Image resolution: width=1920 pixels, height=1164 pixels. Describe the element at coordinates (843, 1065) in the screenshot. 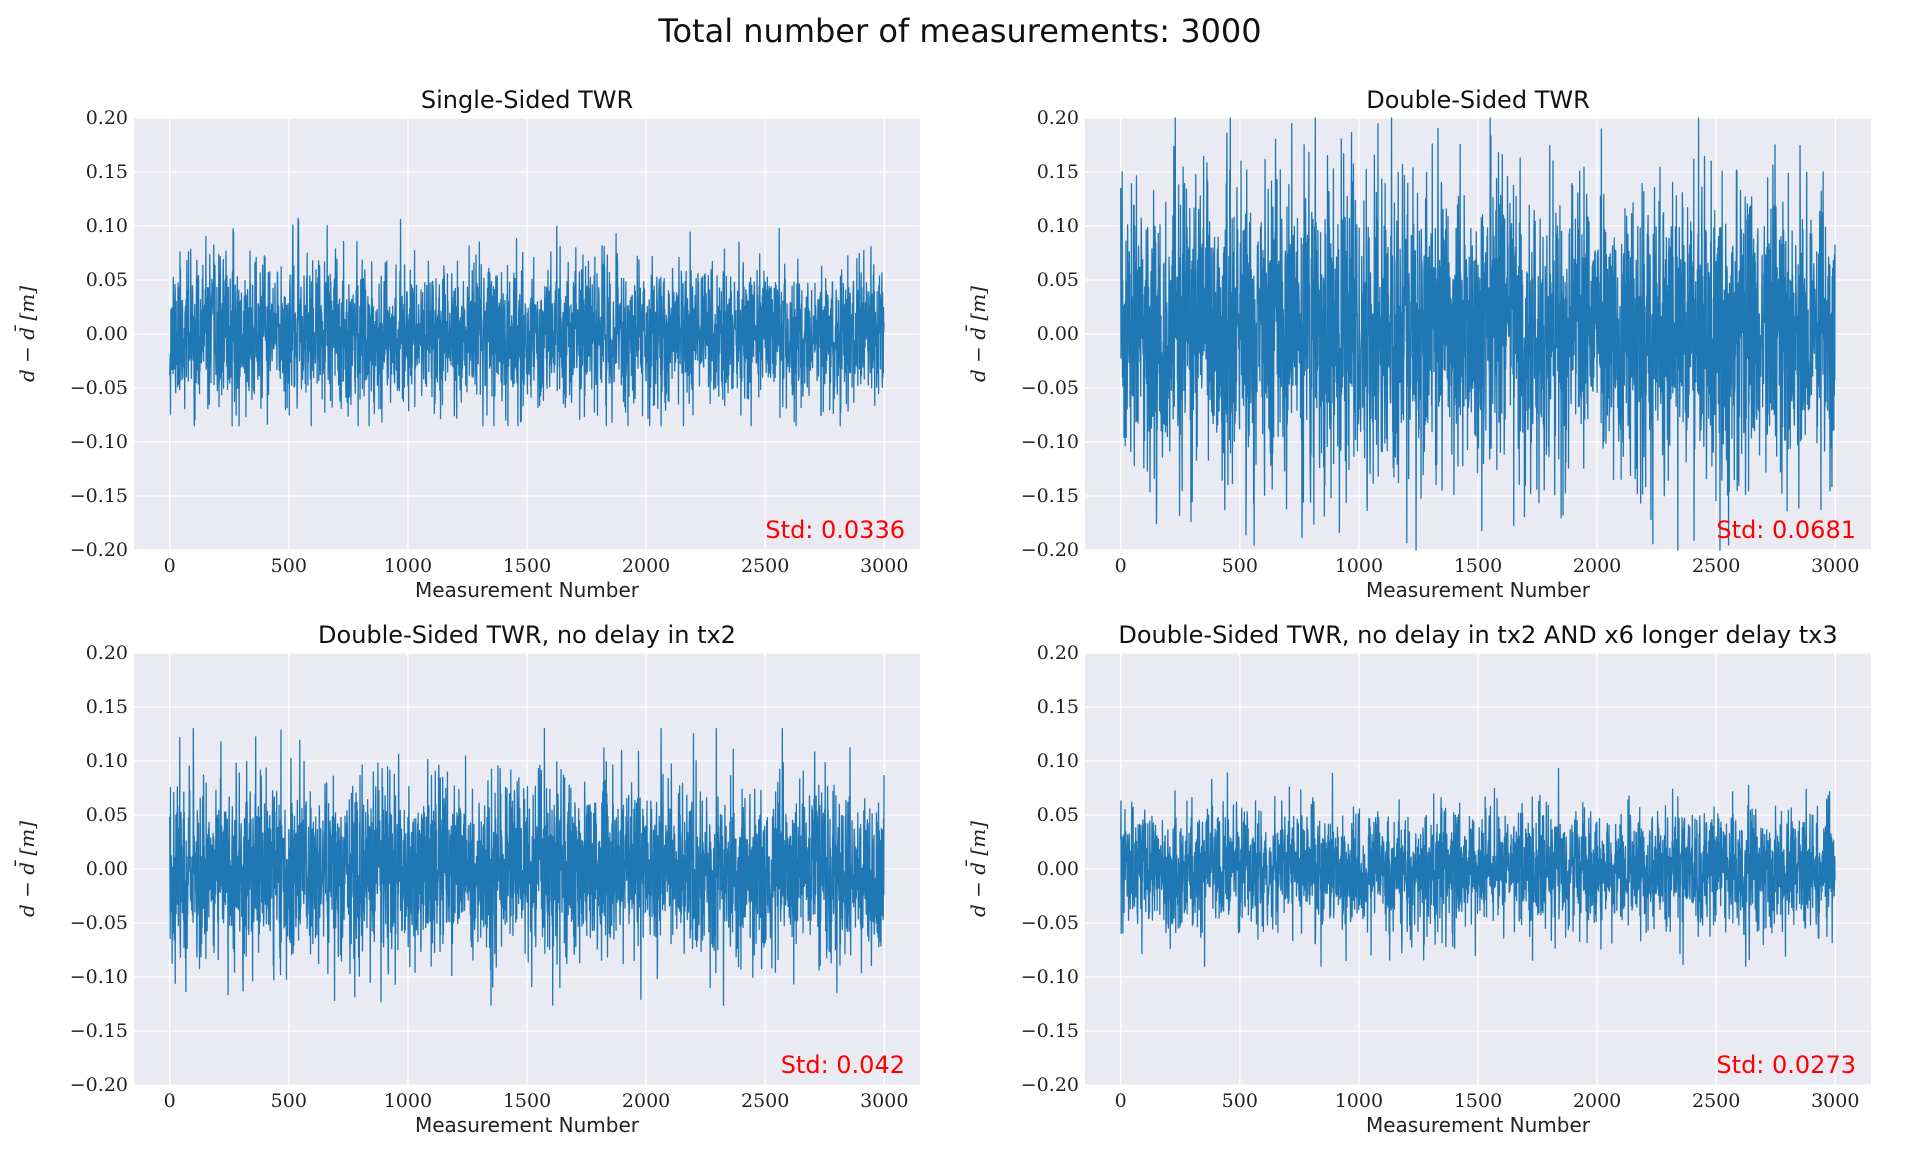

I see `std-annotation: Std: 0.042` at that location.